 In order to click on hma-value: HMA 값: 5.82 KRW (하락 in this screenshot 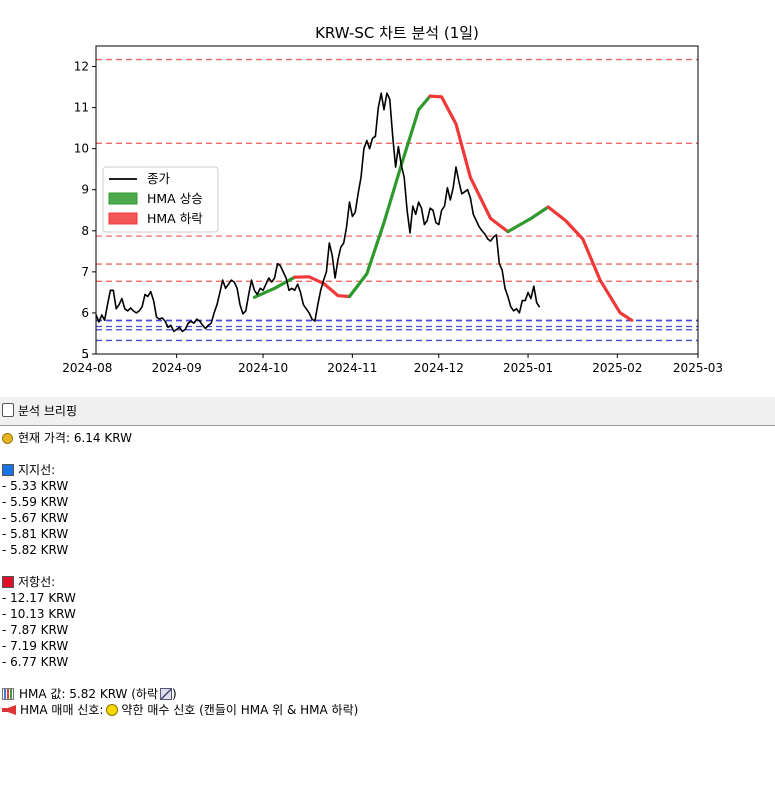, I will do `click(88, 694)`.